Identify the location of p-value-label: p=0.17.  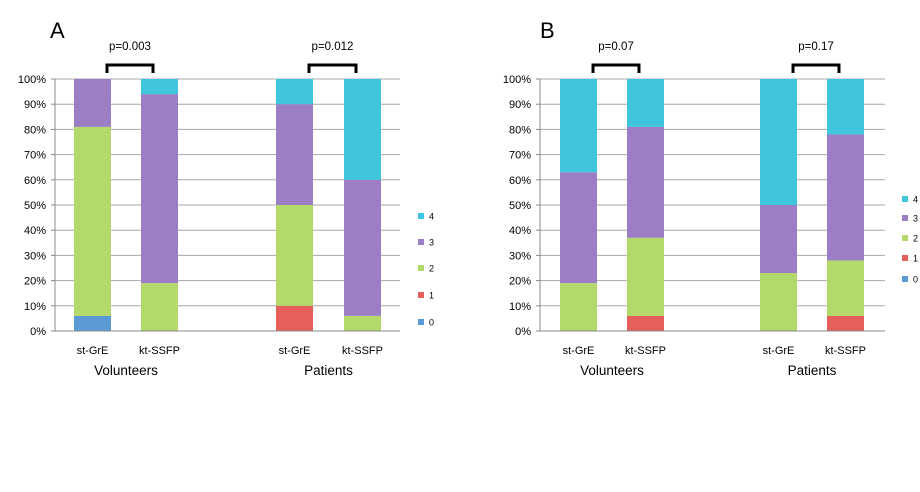
(816, 47).